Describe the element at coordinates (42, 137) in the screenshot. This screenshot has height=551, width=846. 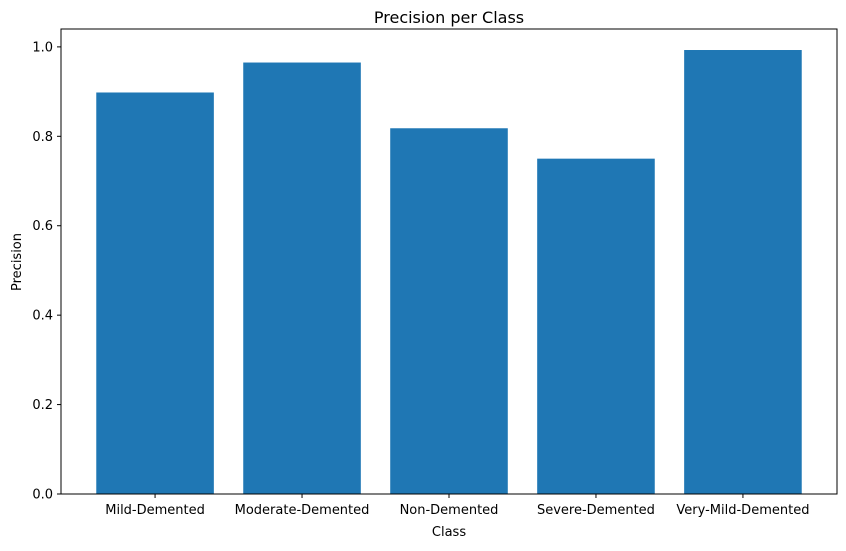
I see `y-tick-label: 0.8` at that location.